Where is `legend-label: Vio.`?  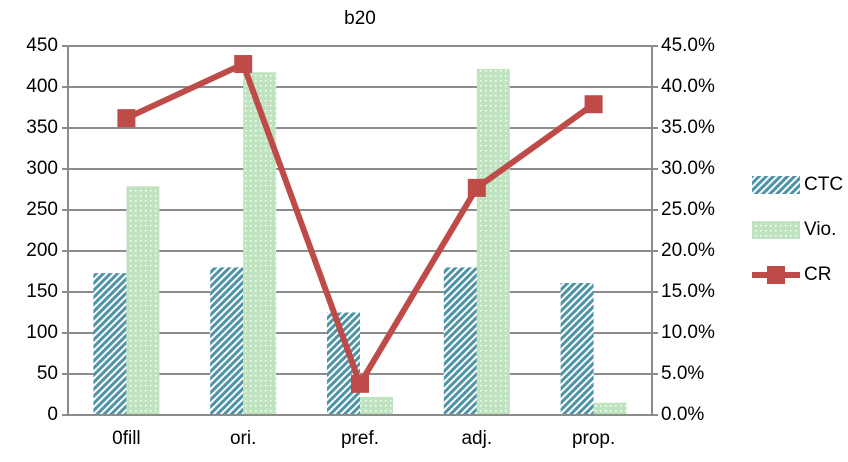 legend-label: Vio. is located at coordinates (820, 229).